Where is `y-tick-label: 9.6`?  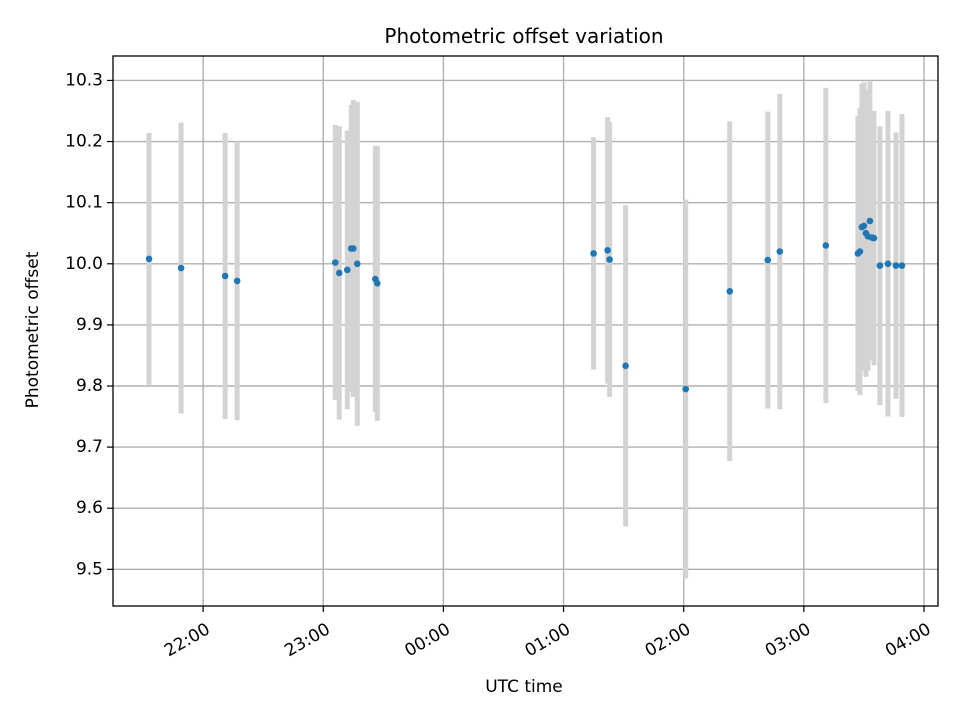
y-tick-label: 9.6 is located at coordinates (89, 508).